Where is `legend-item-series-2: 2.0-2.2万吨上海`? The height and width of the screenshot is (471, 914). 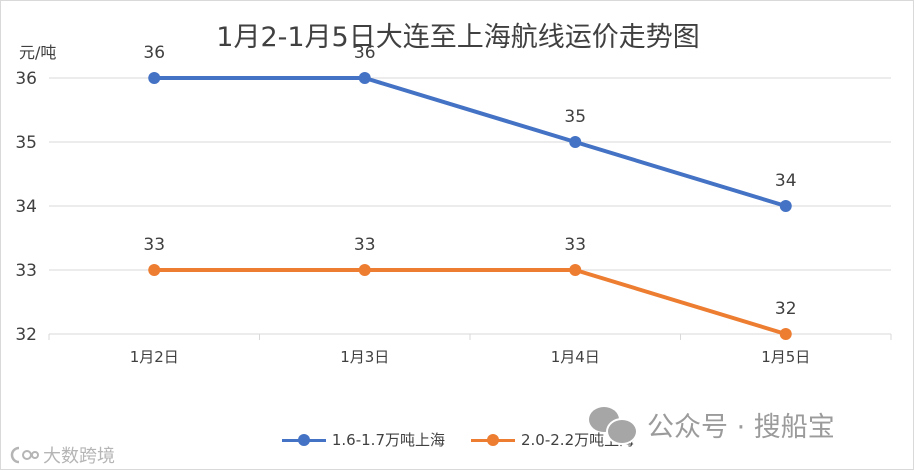 legend-item-series-2: 2.0-2.2万吨上海 is located at coordinates (552, 439).